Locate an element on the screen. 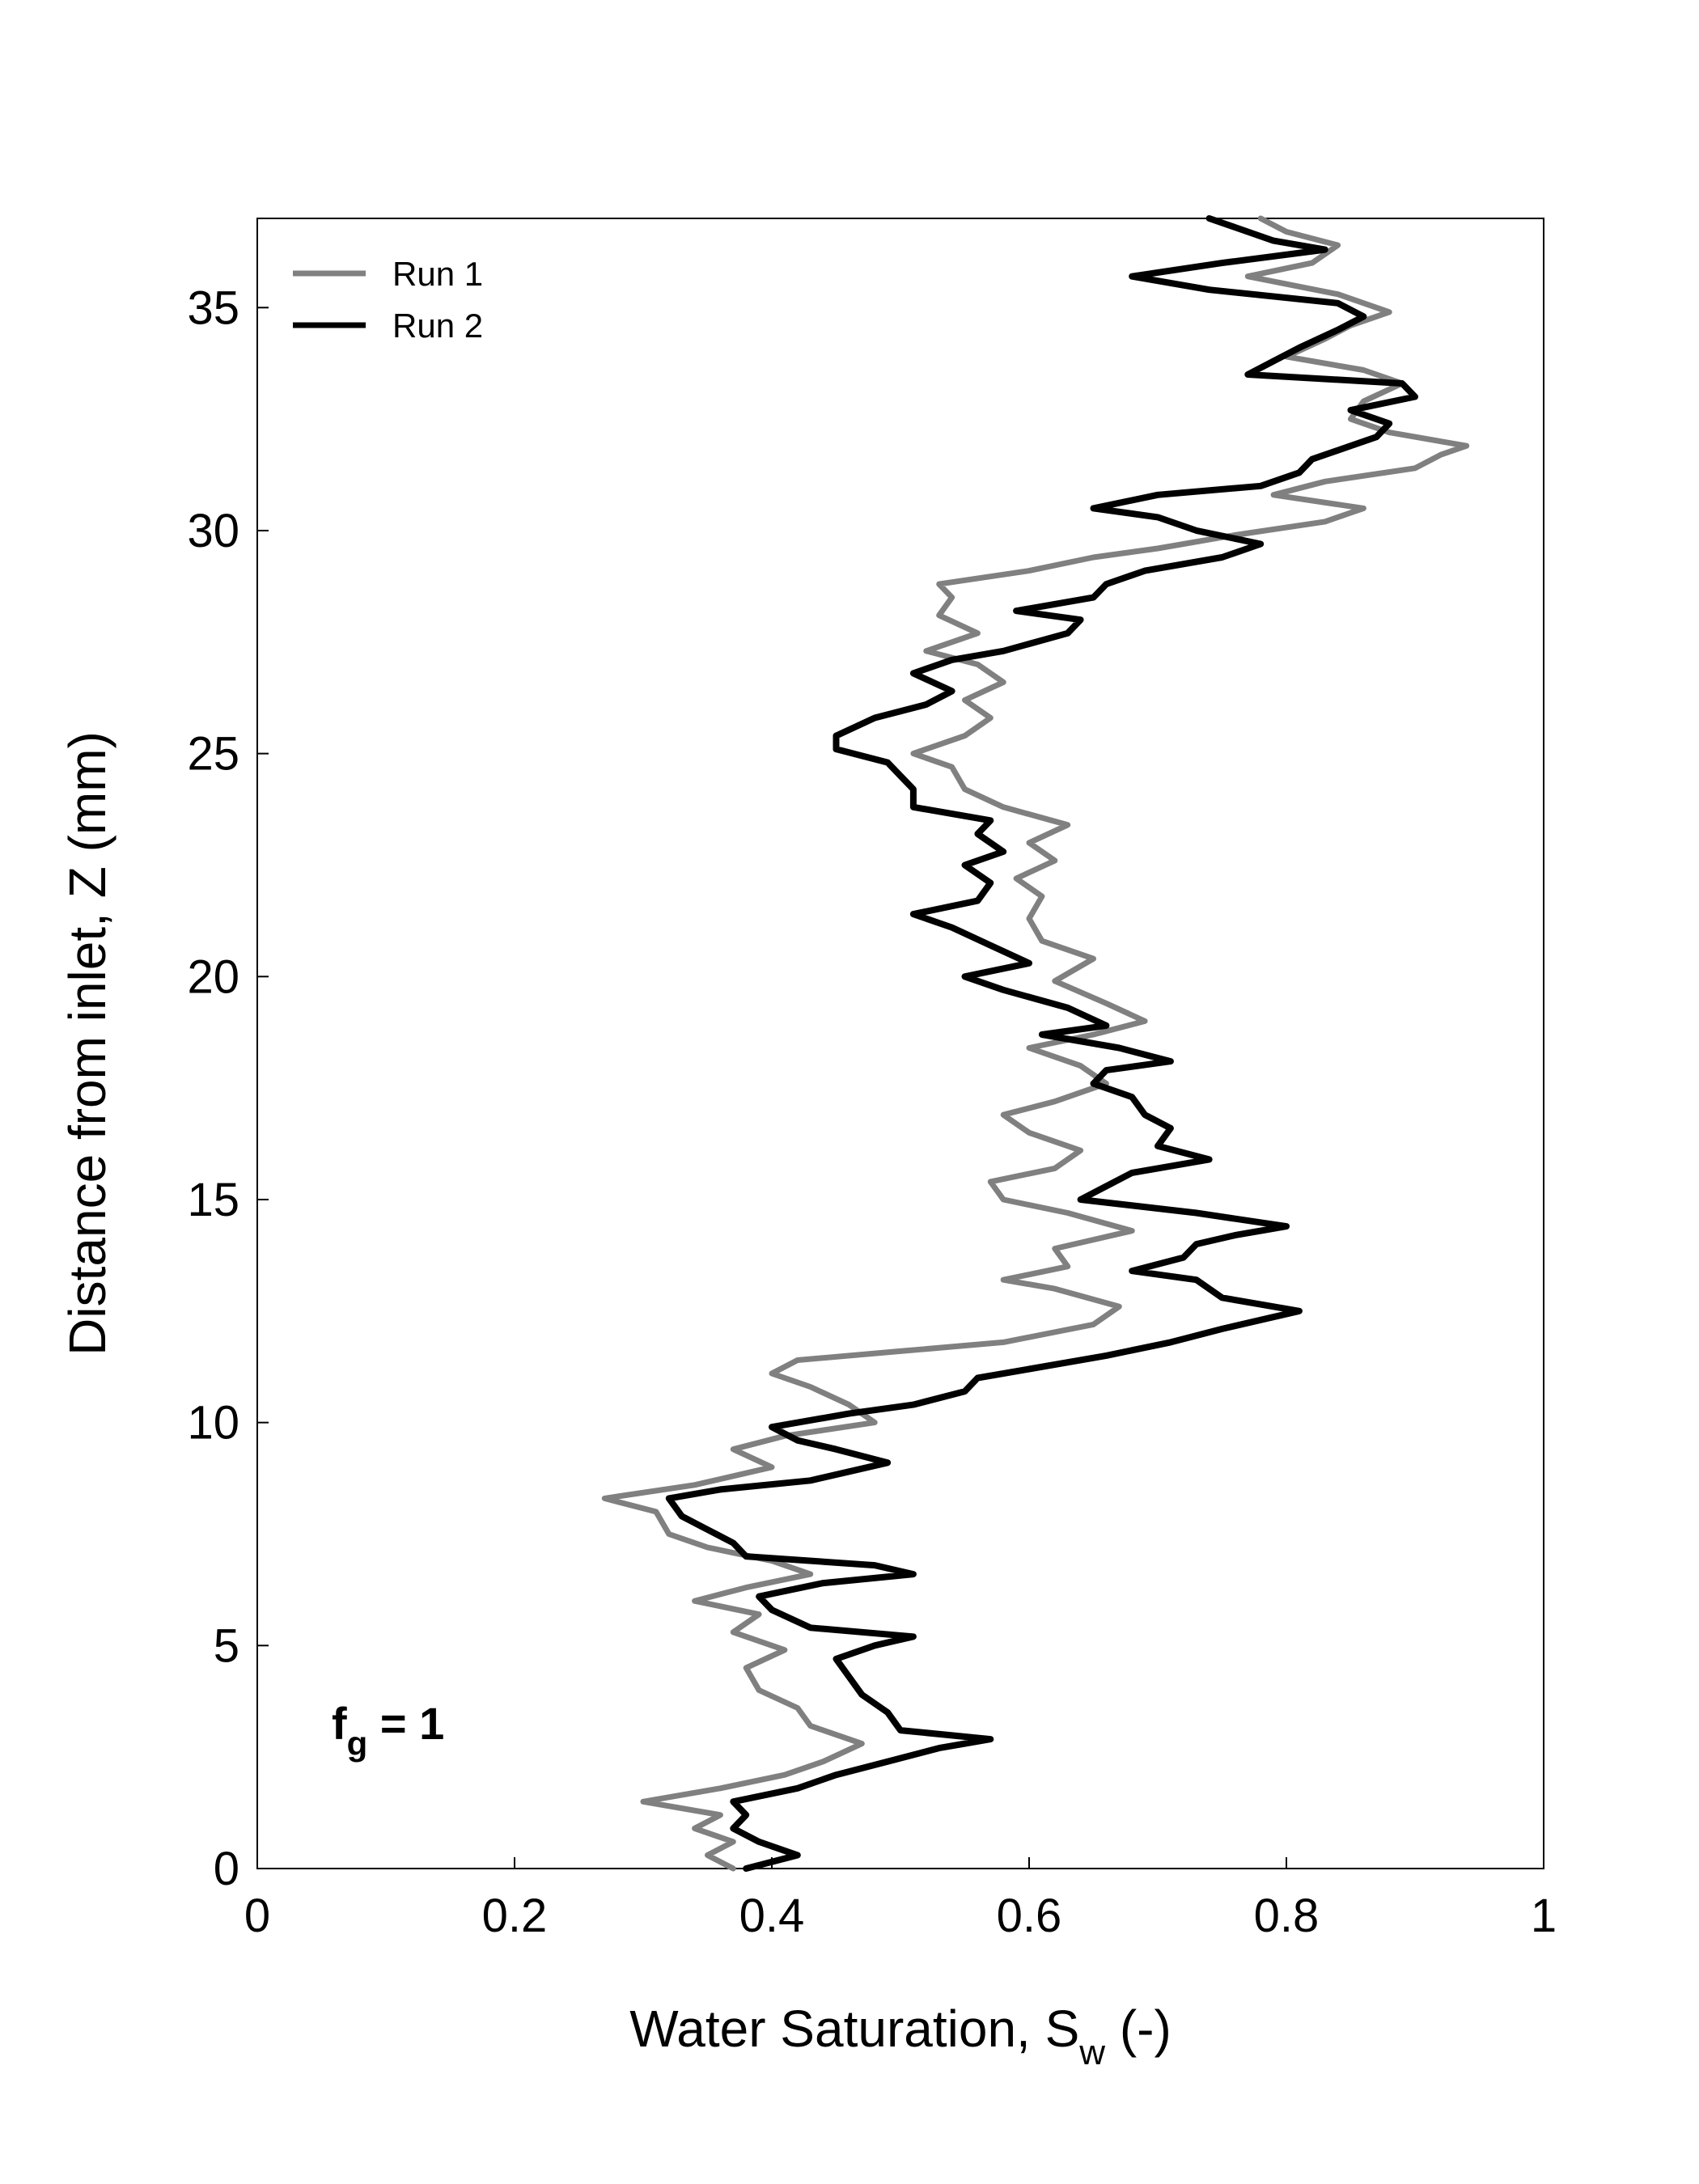 Image resolution: width=1699 pixels, height=2184 pixels. x-tick-label: 0 is located at coordinates (257, 1916).